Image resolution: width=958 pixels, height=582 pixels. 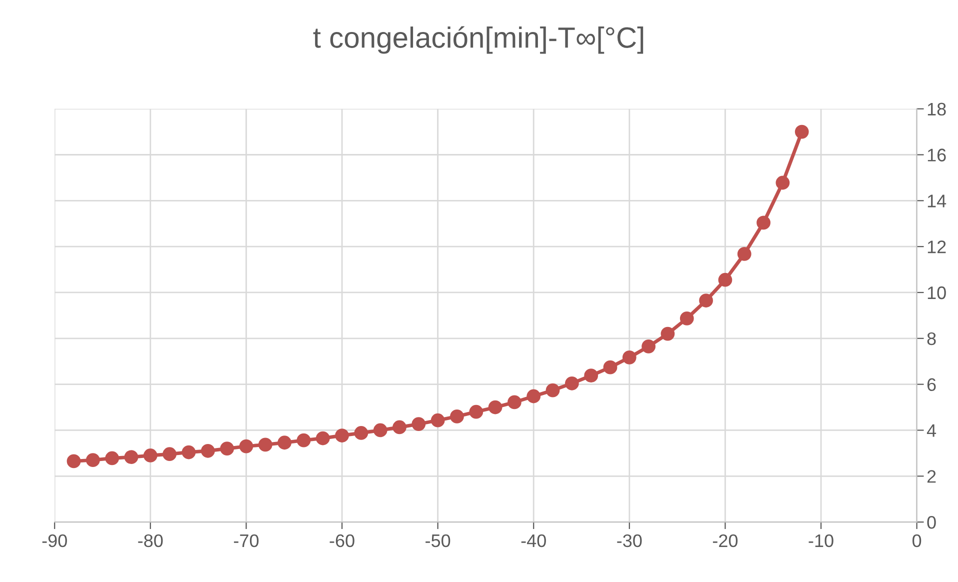 I want to click on y-tick-label: 0, so click(x=931, y=522).